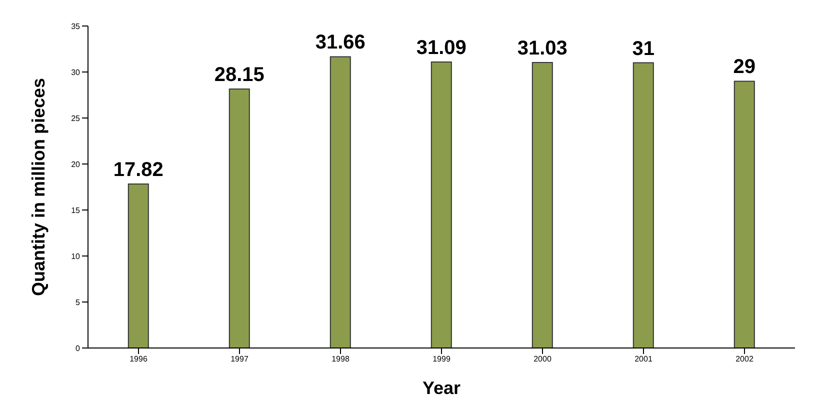 This screenshot has height=416, width=833. What do you see at coordinates (76, 256) in the screenshot?
I see `y-tick-label: 10` at bounding box center [76, 256].